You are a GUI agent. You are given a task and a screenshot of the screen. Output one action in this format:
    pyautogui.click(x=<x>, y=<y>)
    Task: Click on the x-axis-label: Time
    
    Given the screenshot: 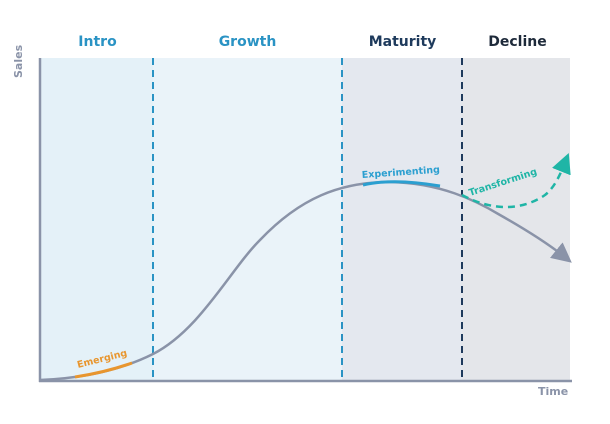 What is the action you would take?
    pyautogui.click(x=553, y=391)
    